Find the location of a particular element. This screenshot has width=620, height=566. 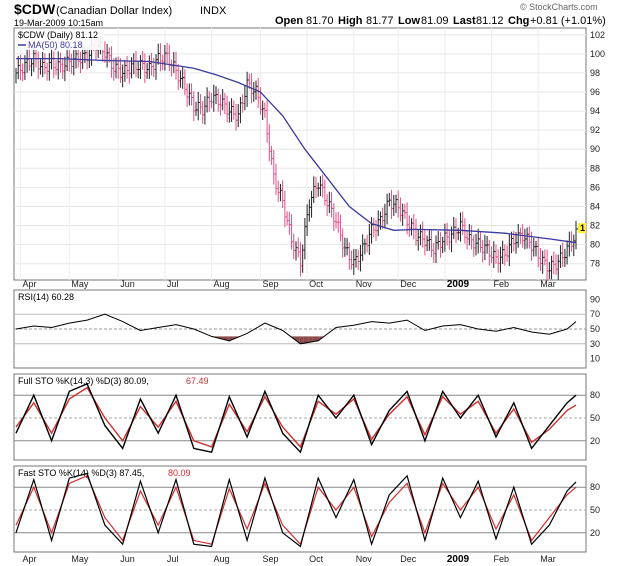

fast-sto-k-line is located at coordinates (296, 510).